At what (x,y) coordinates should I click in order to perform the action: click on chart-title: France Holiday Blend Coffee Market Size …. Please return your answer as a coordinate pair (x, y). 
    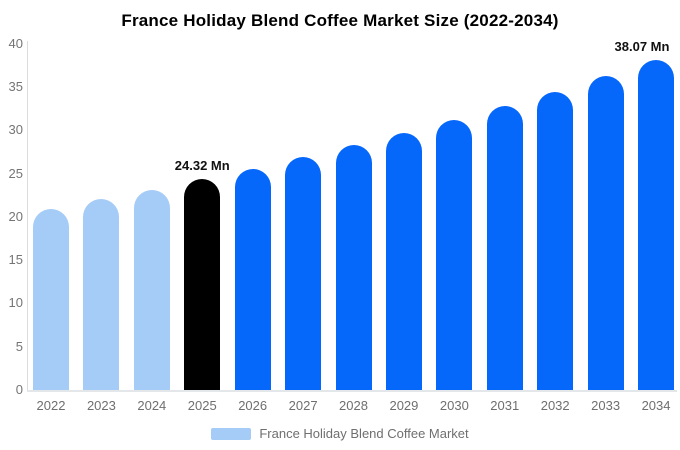
    Looking at the image, I should click on (340, 20).